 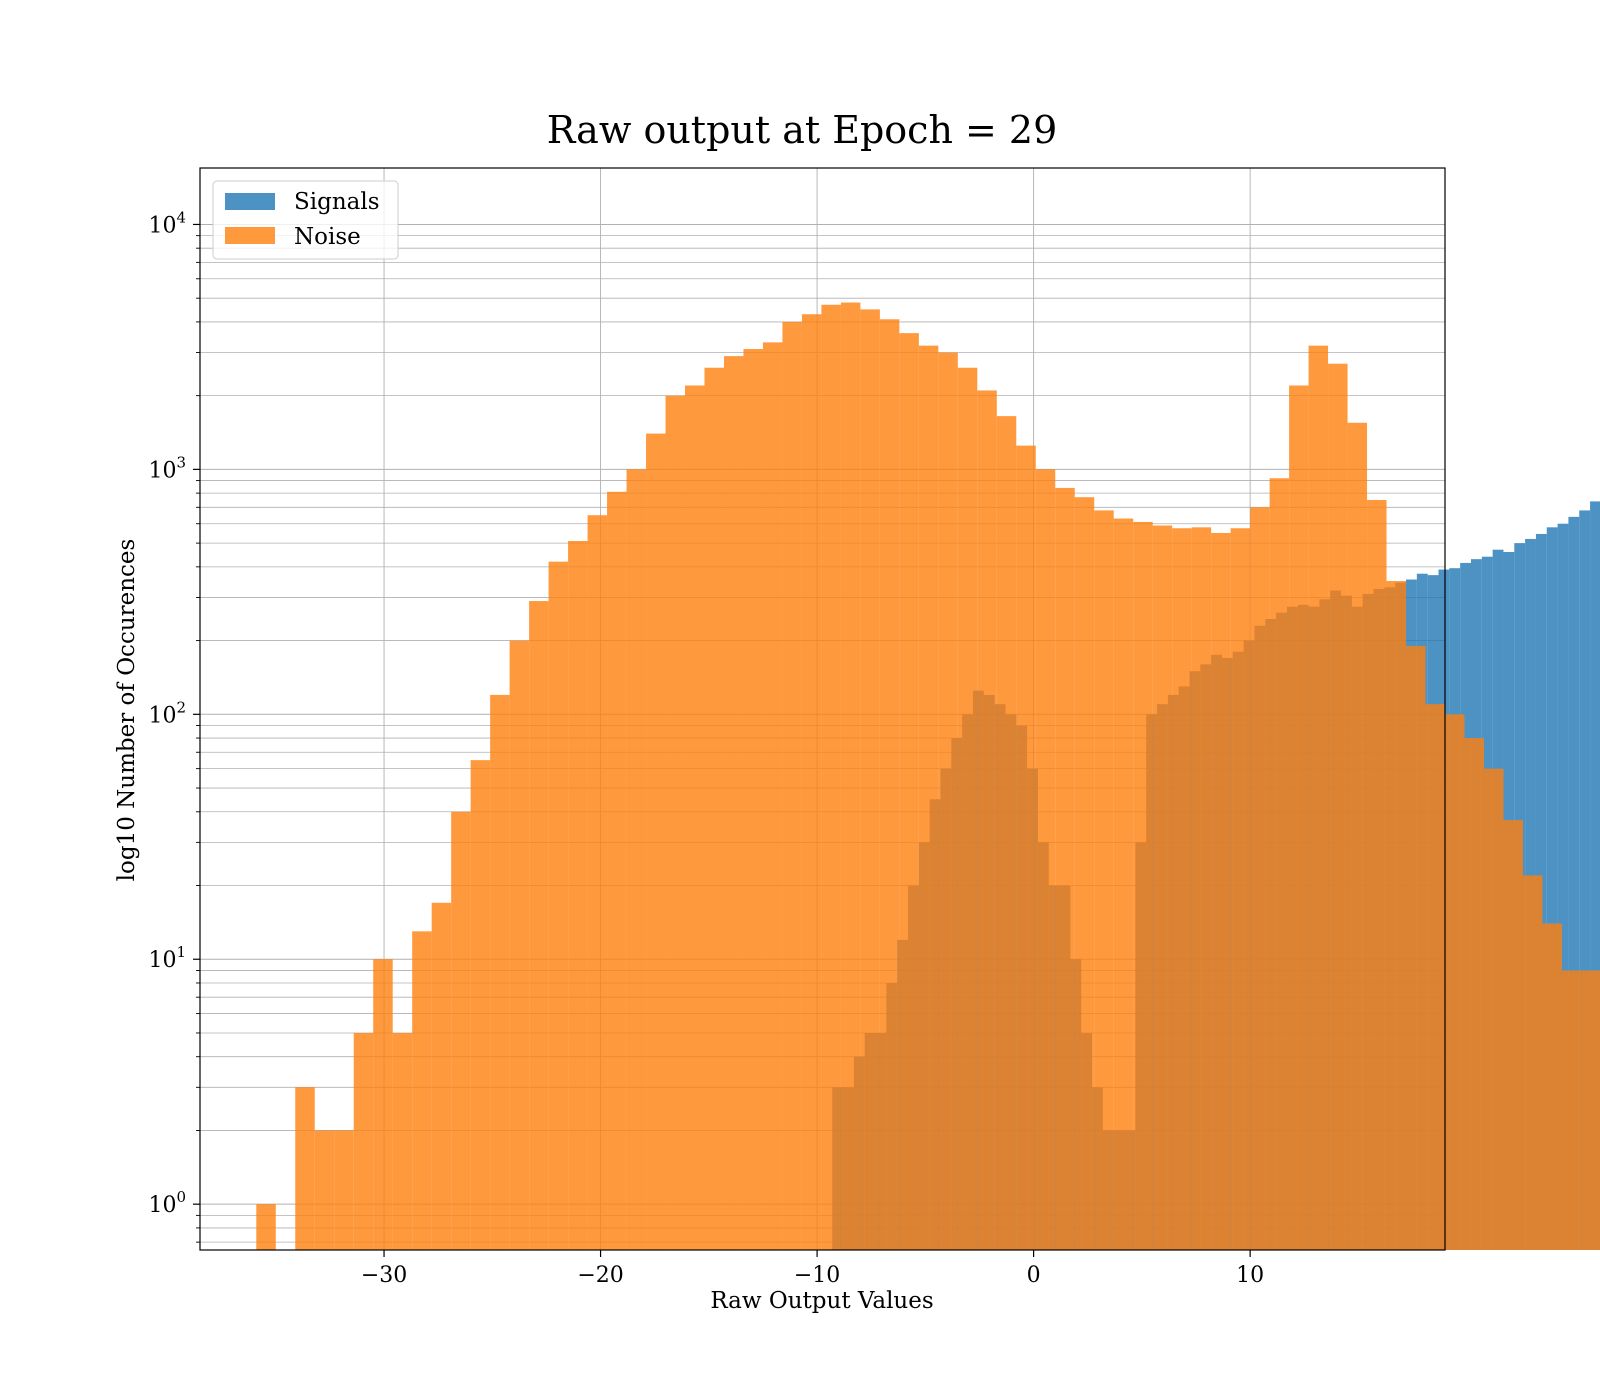 What do you see at coordinates (127, 710) in the screenshot?
I see `y-axis-label: log10 Number of Occurences` at bounding box center [127, 710].